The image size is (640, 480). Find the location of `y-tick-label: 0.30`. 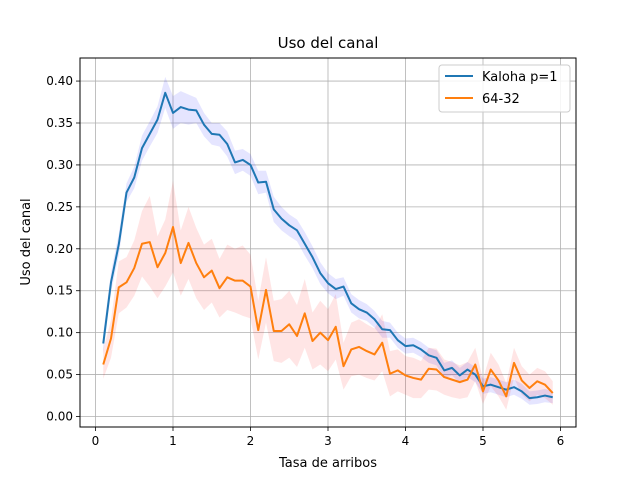

y-tick-label: 0.30 is located at coordinates (59, 165).